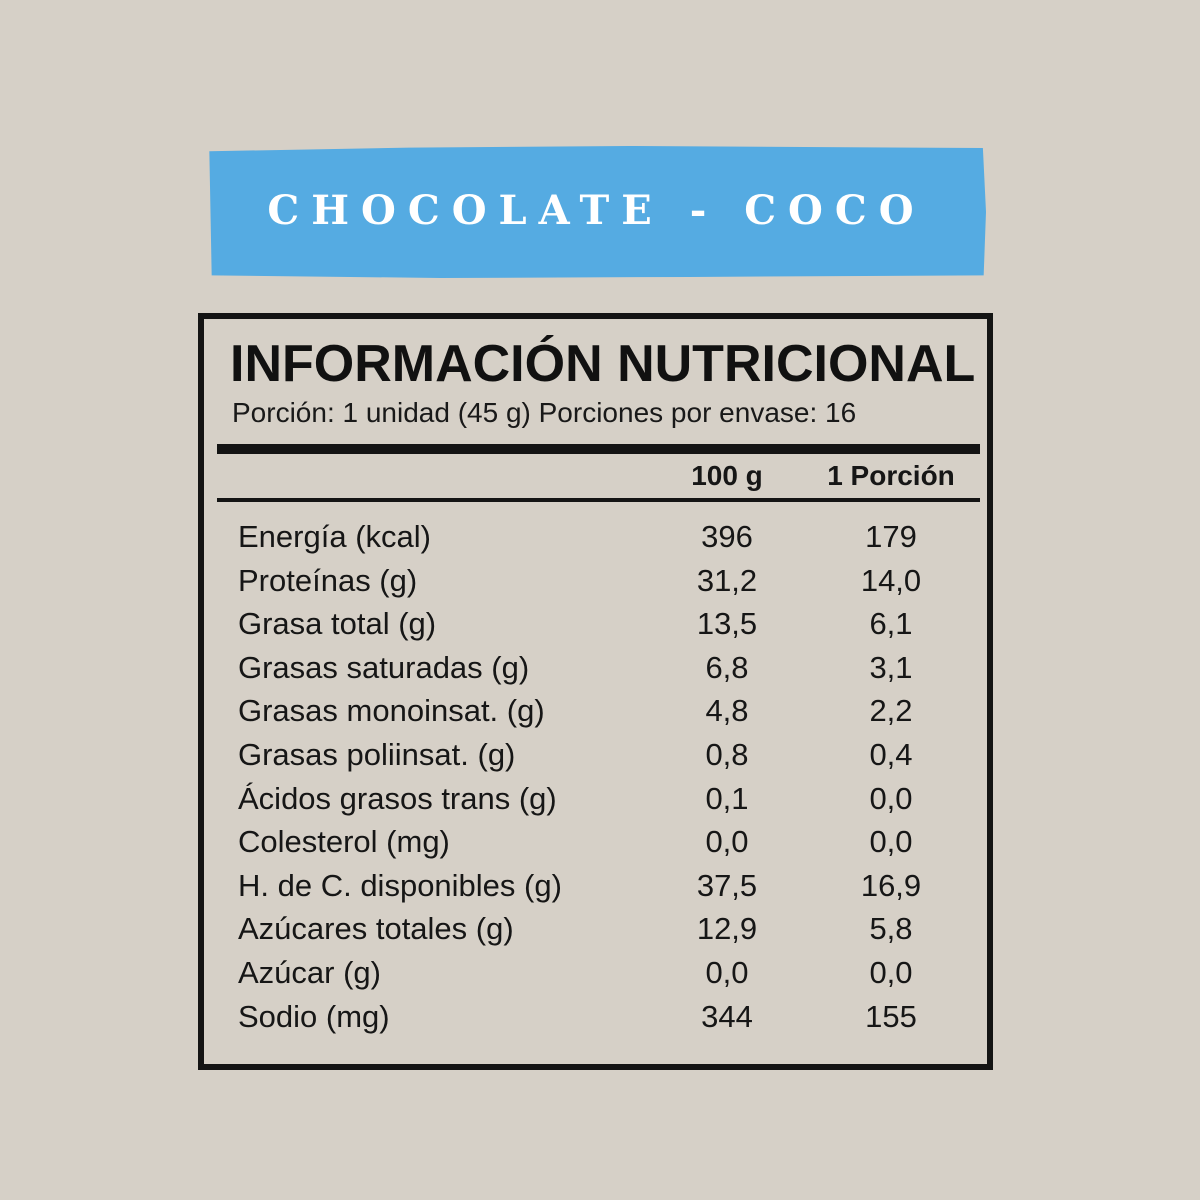 This screenshot has width=1200, height=1200. Describe the element at coordinates (891, 580) in the screenshot. I see `value-per-portion: 14,0` at that location.